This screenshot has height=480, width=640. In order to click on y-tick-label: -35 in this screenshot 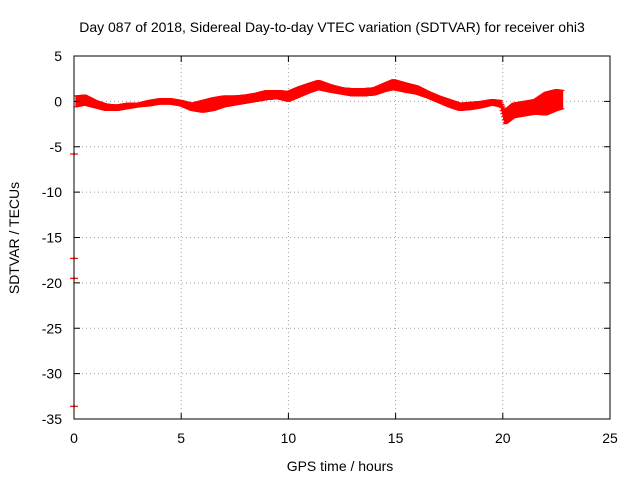, I will do `click(52, 419)`.